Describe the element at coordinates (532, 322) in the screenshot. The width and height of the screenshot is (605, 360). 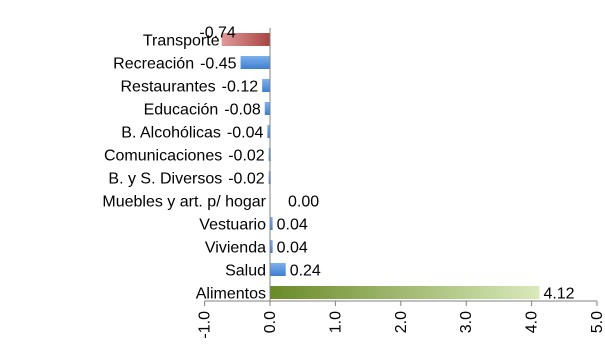
I see `x-tick-label-5: 4.0` at that location.